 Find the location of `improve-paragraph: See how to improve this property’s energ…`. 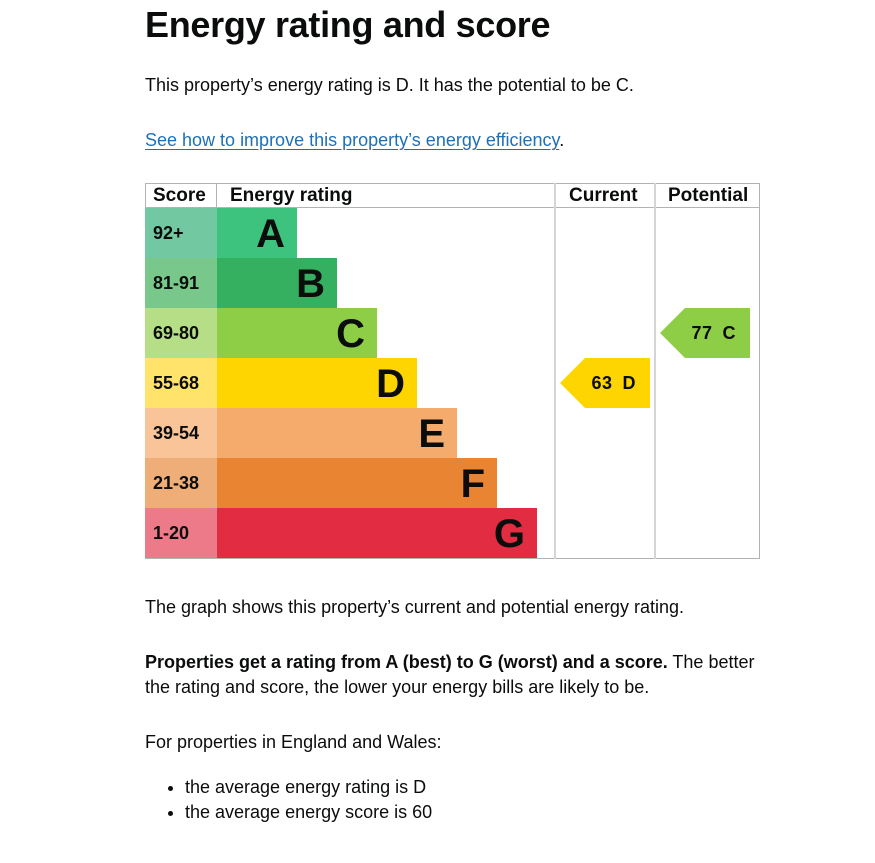

improve-paragraph: See how to improve this property’s energ… is located at coordinates (354, 140).